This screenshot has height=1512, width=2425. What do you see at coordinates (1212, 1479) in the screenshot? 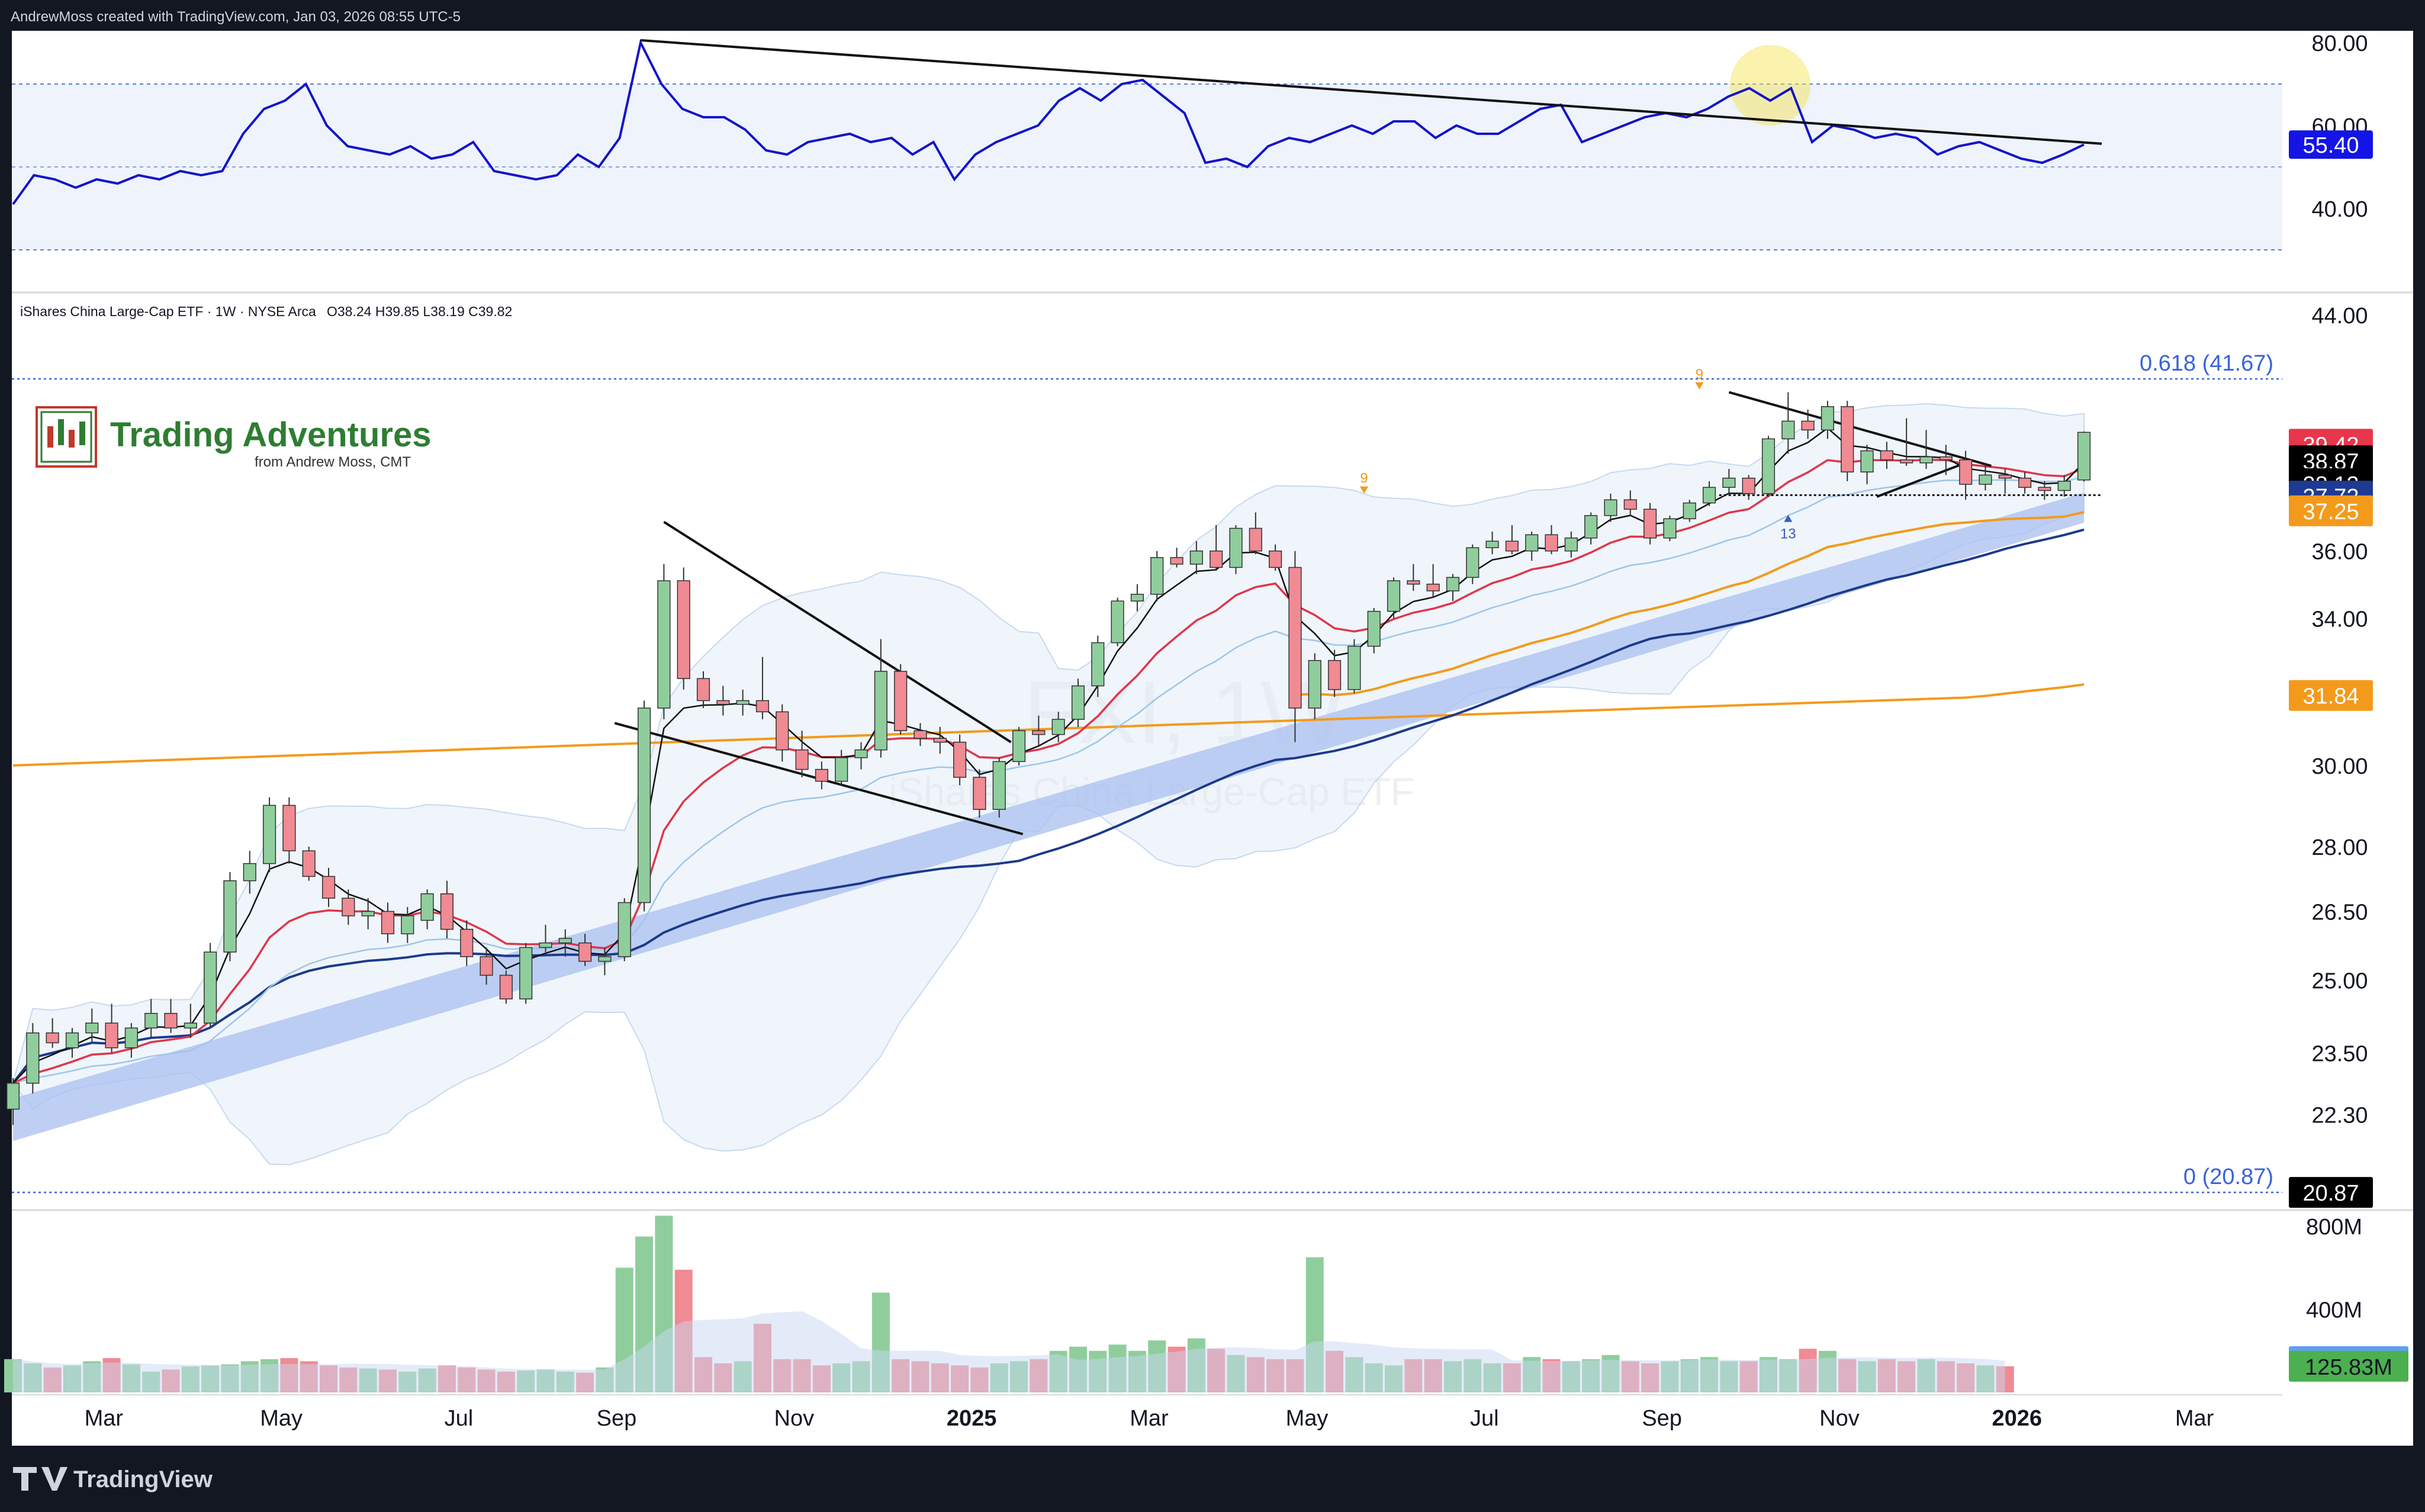
I see `tradingview-footer: TradingView` at bounding box center [1212, 1479].